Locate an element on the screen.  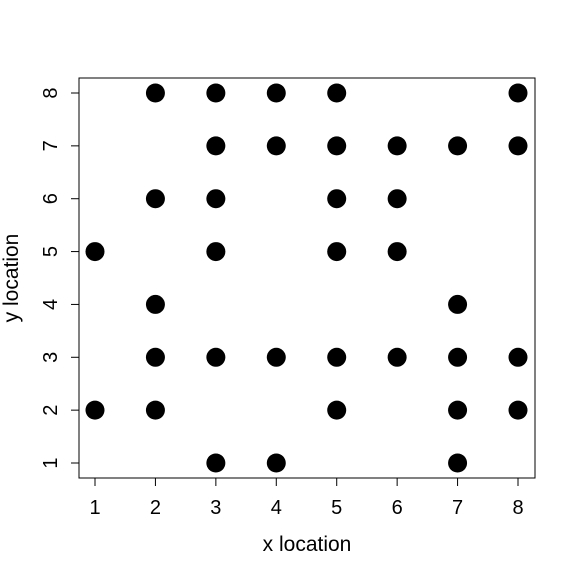
y-tick-label: 7 is located at coordinates (51, 145).